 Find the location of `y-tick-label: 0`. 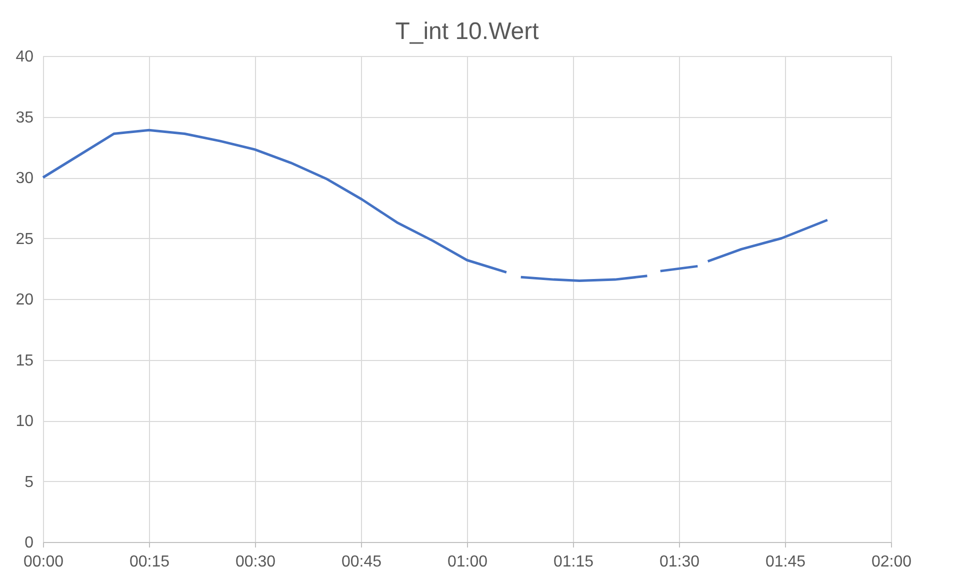

y-tick-label: 0 is located at coordinates (29, 543).